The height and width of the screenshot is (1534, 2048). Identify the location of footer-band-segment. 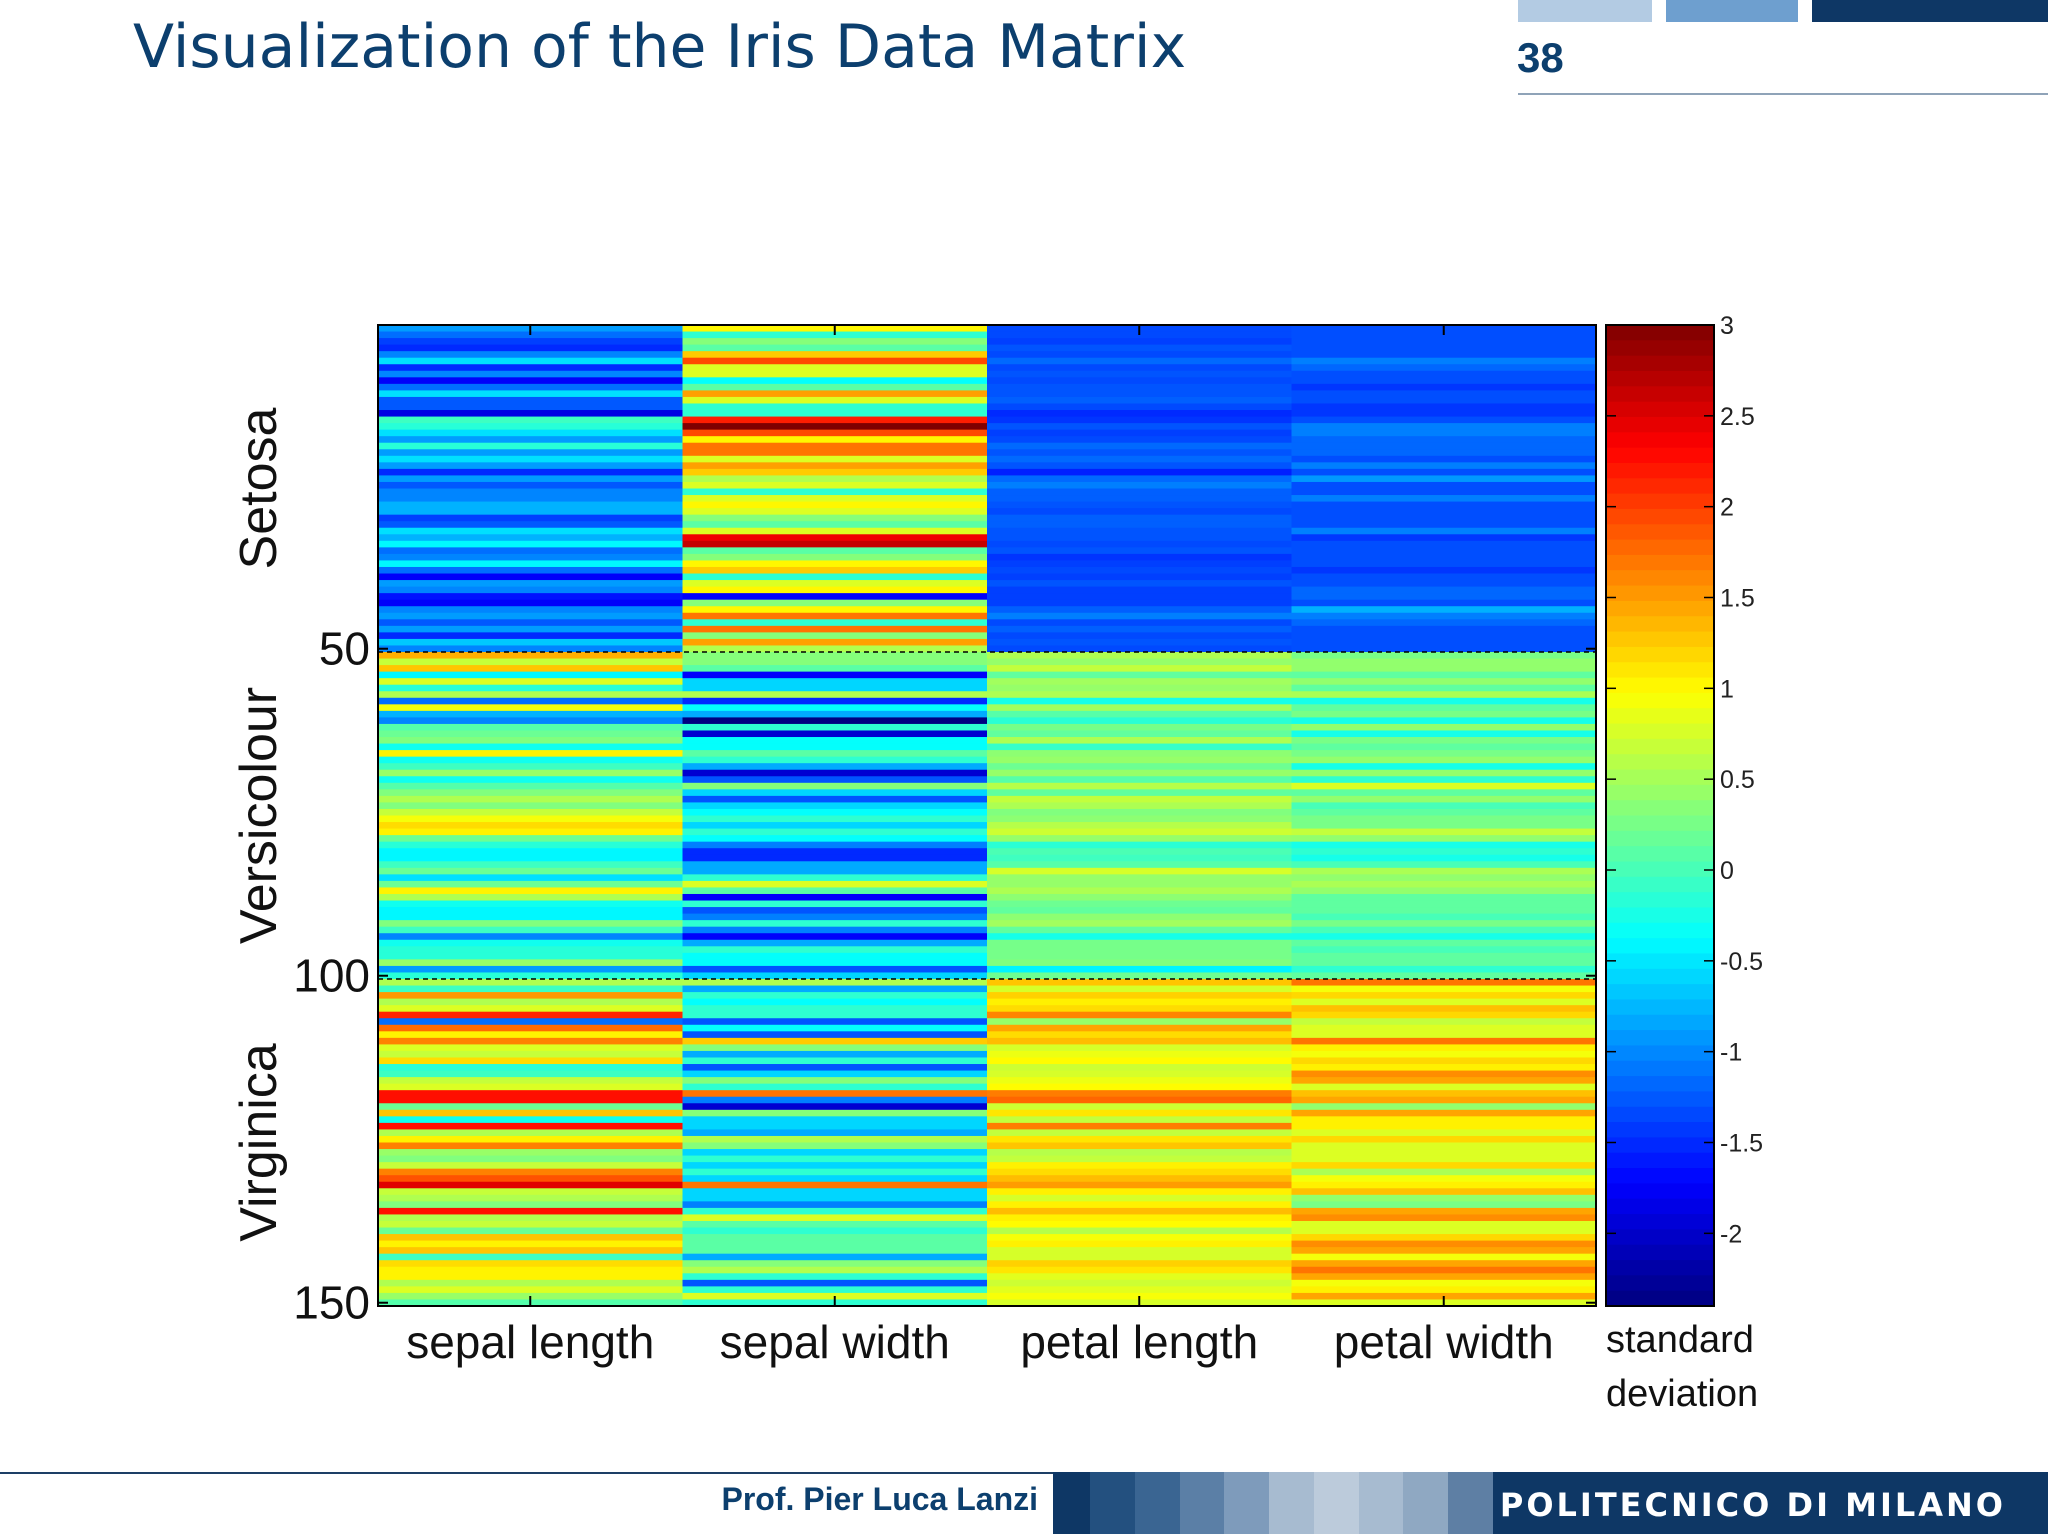
(1426, 1503).